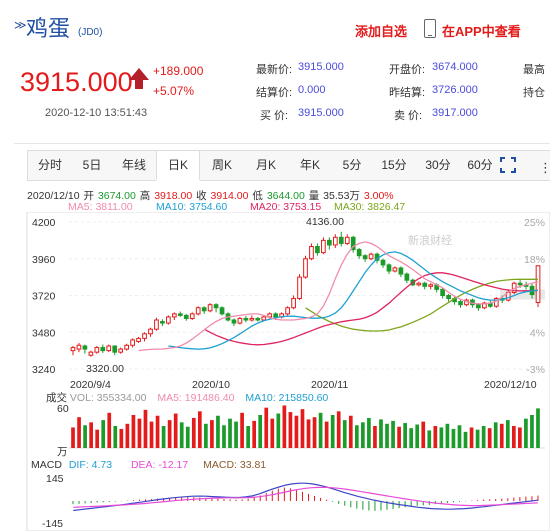 The height and width of the screenshot is (531, 550). Describe the element at coordinates (48, 28) in the screenshot. I see `instrument-name: 鸡蛋` at that location.